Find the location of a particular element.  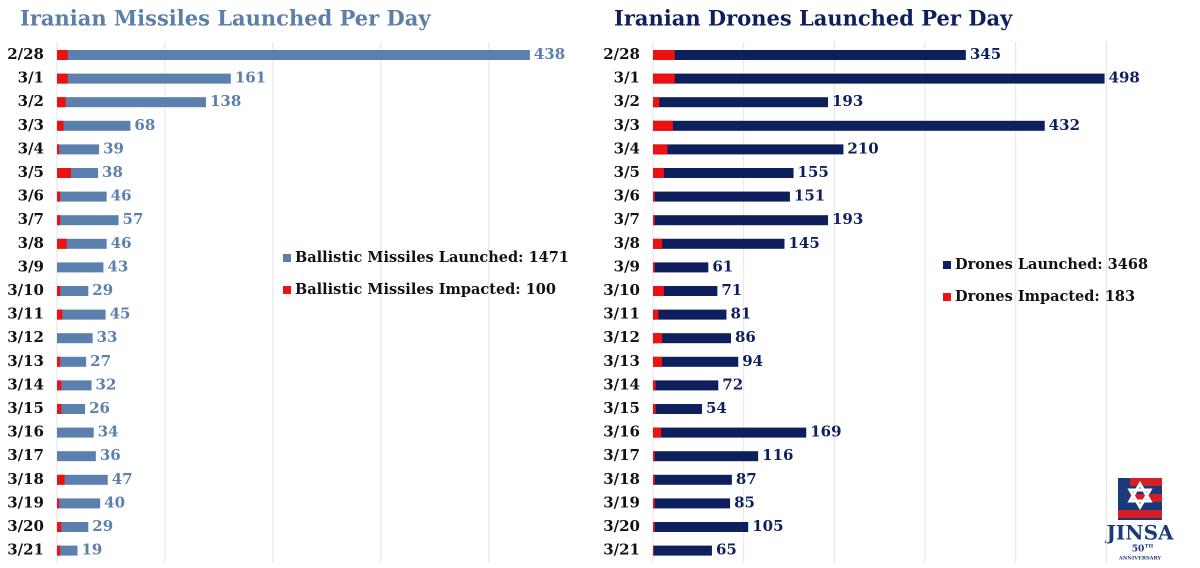

y-tick-label: 3/21 is located at coordinates (25, 550).